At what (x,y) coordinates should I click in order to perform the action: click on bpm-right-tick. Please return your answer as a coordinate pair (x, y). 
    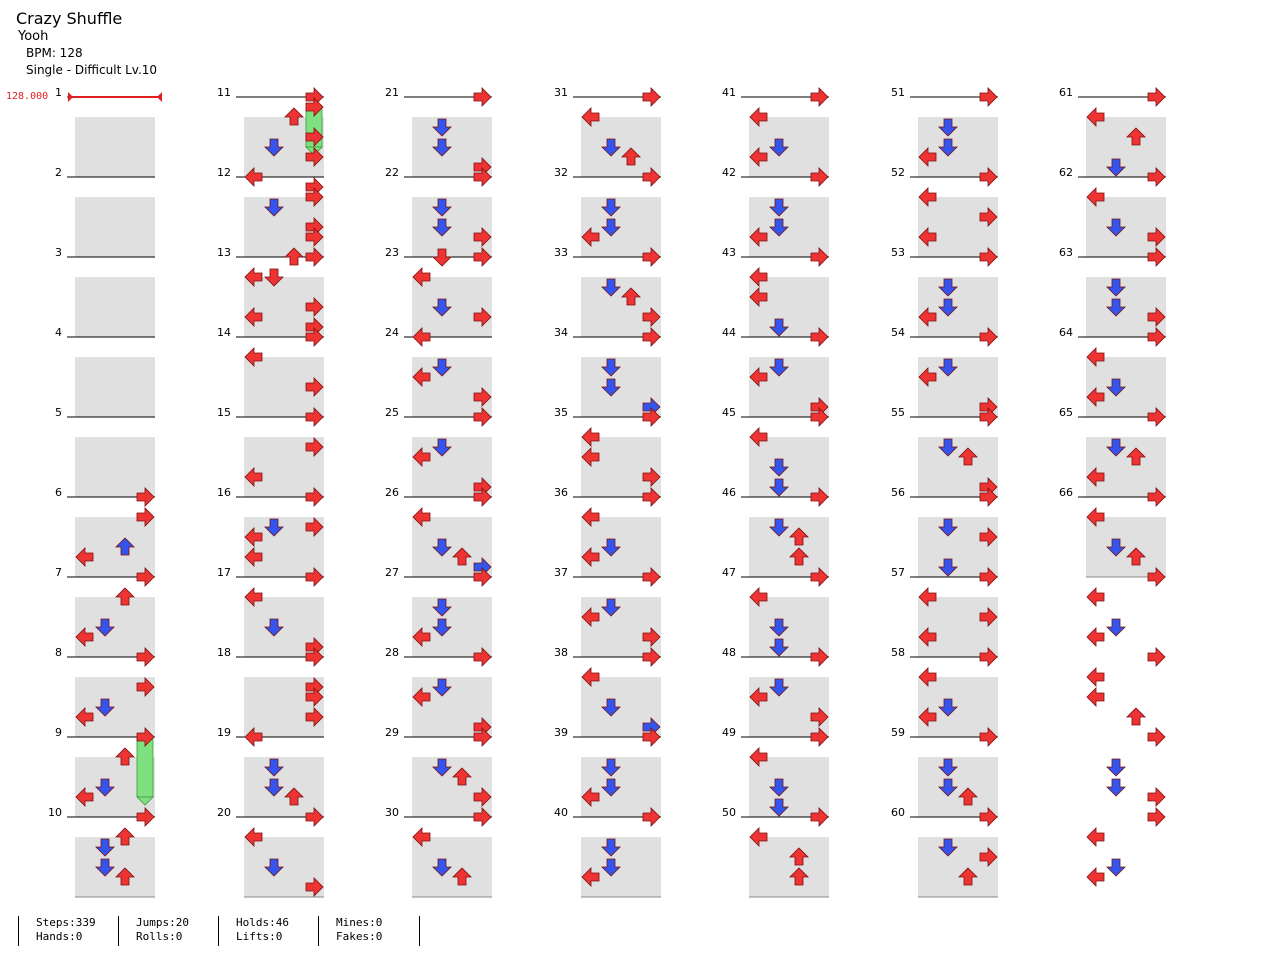
    Looking at the image, I should click on (159, 97).